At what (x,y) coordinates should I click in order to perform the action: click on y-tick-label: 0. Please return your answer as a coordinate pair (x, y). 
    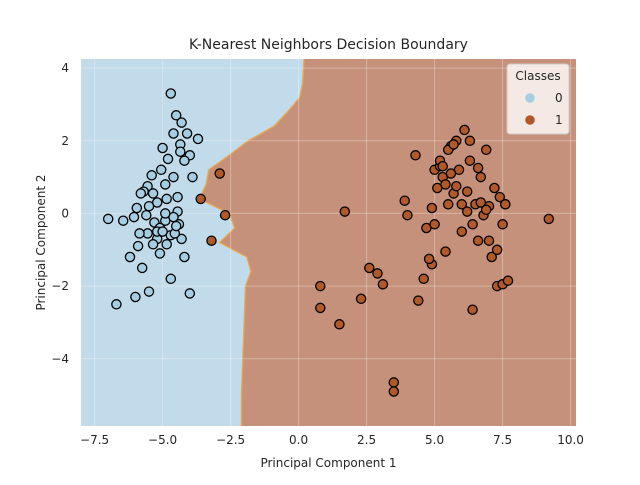
    Looking at the image, I should click on (65, 213).